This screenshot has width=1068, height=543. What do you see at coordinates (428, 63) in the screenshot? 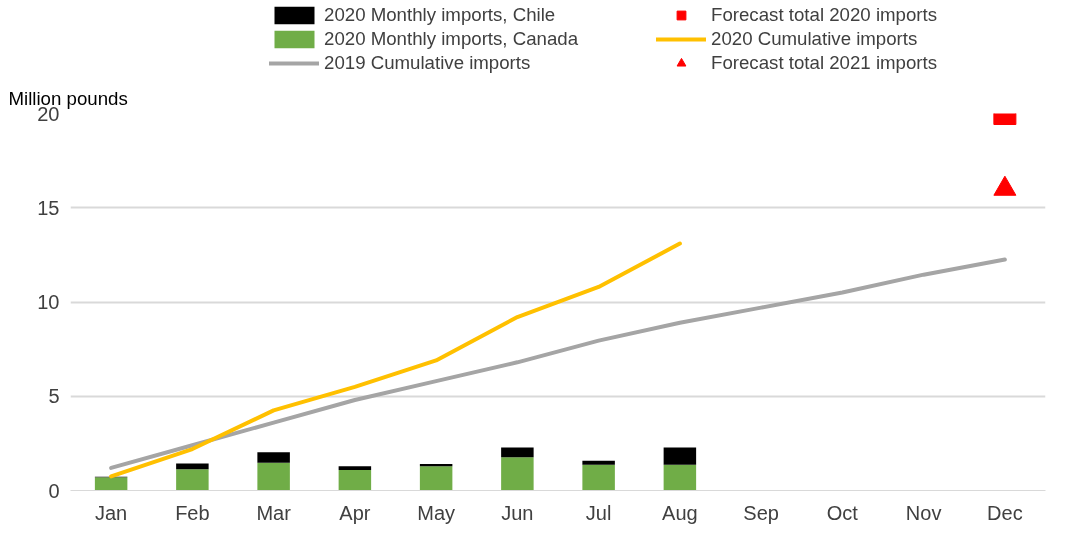
I see `legend-label: 2019 Cumulative imports` at bounding box center [428, 63].